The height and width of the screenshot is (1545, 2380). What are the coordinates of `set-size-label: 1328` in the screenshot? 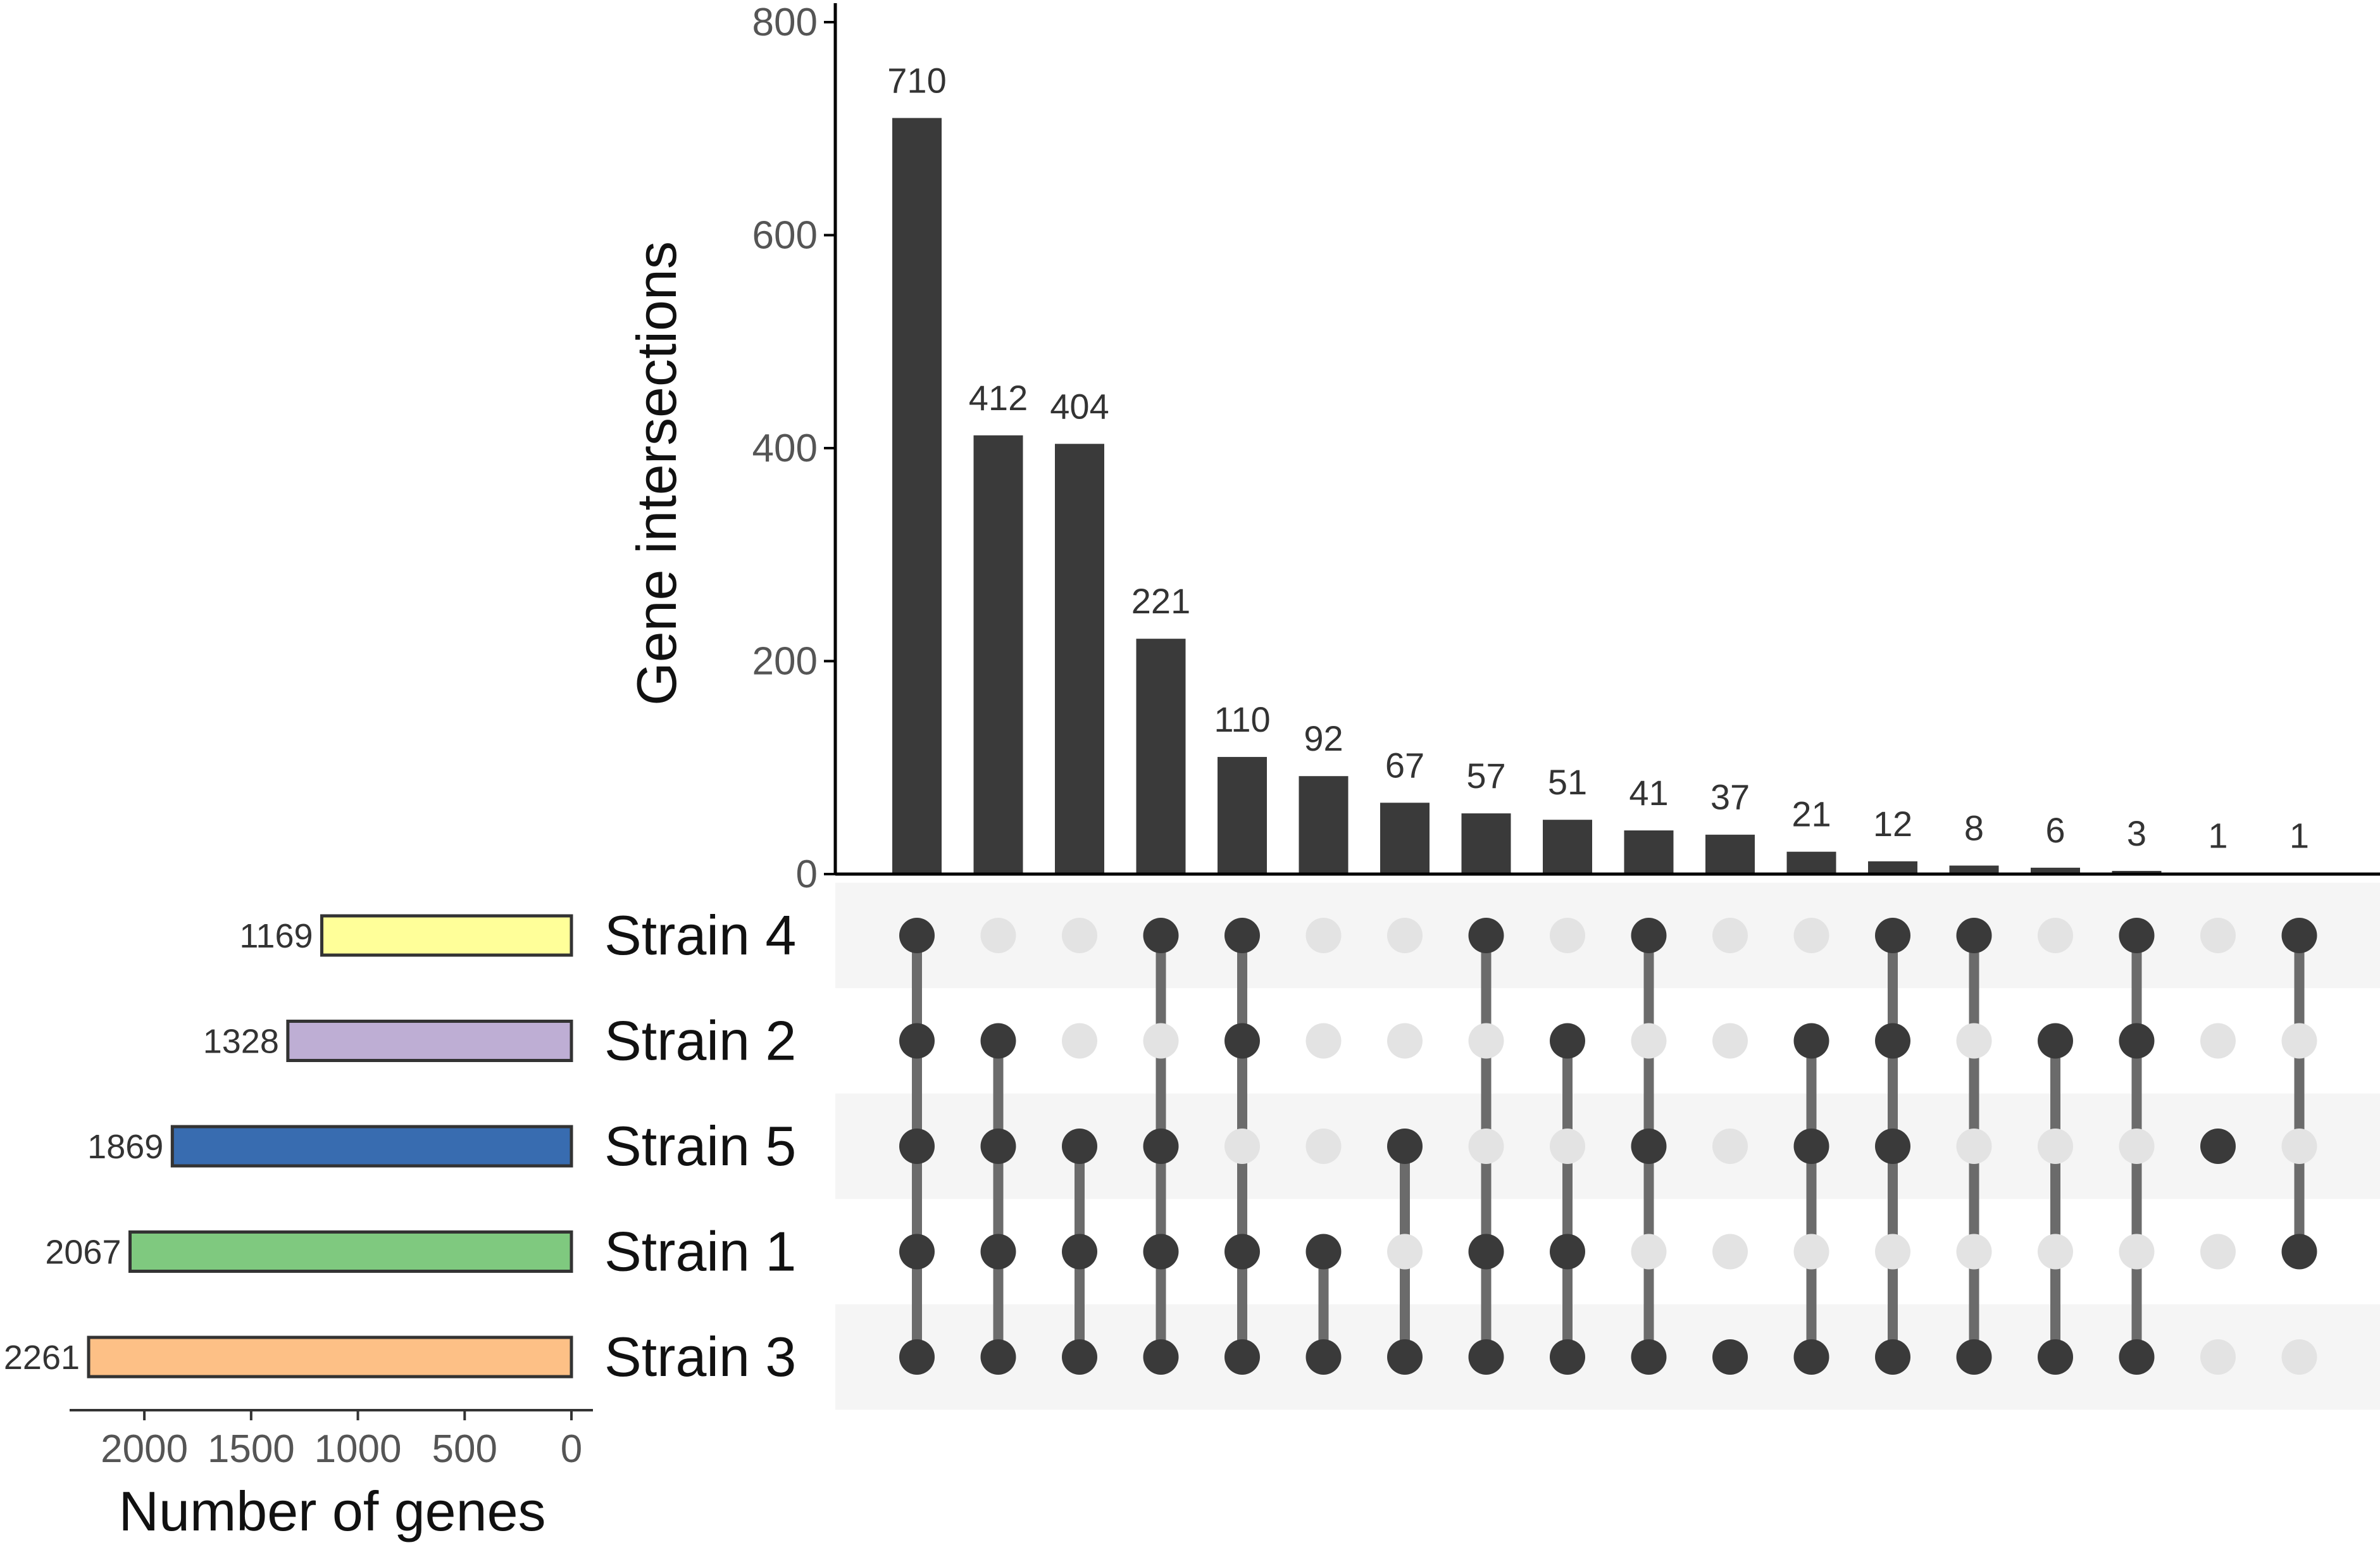 It's located at (241, 1042).